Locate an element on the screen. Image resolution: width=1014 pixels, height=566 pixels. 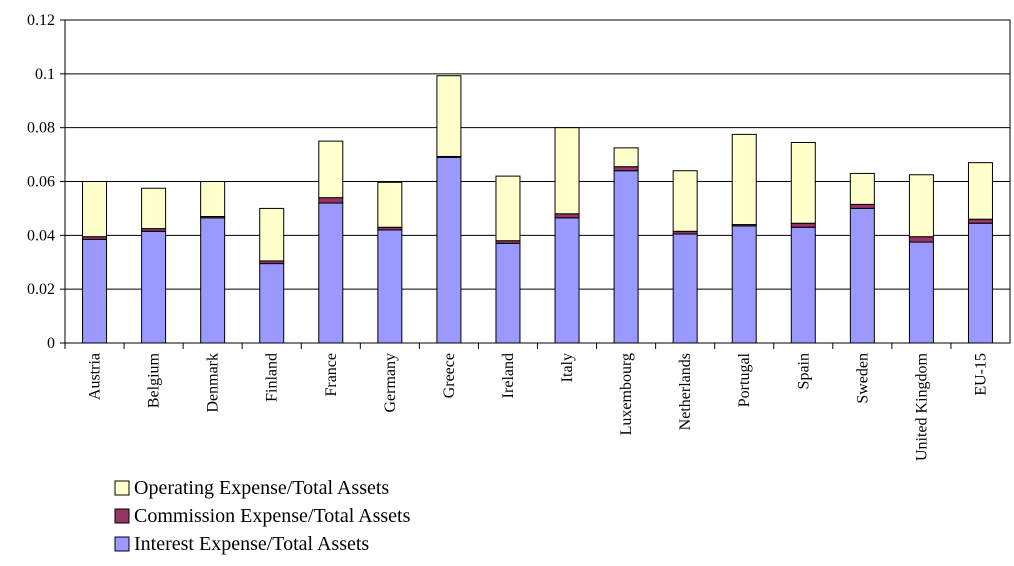
x-tick-label: Germany is located at coordinates (390, 383).